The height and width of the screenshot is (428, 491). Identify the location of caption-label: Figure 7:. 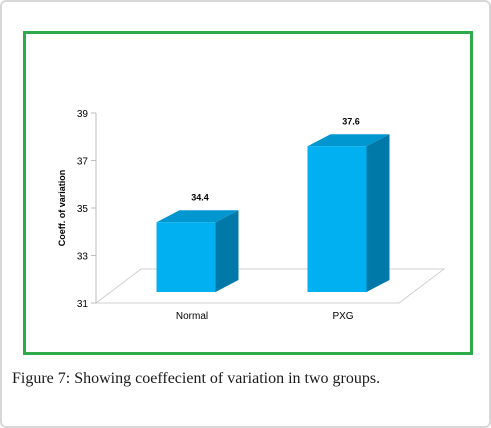
(41, 378).